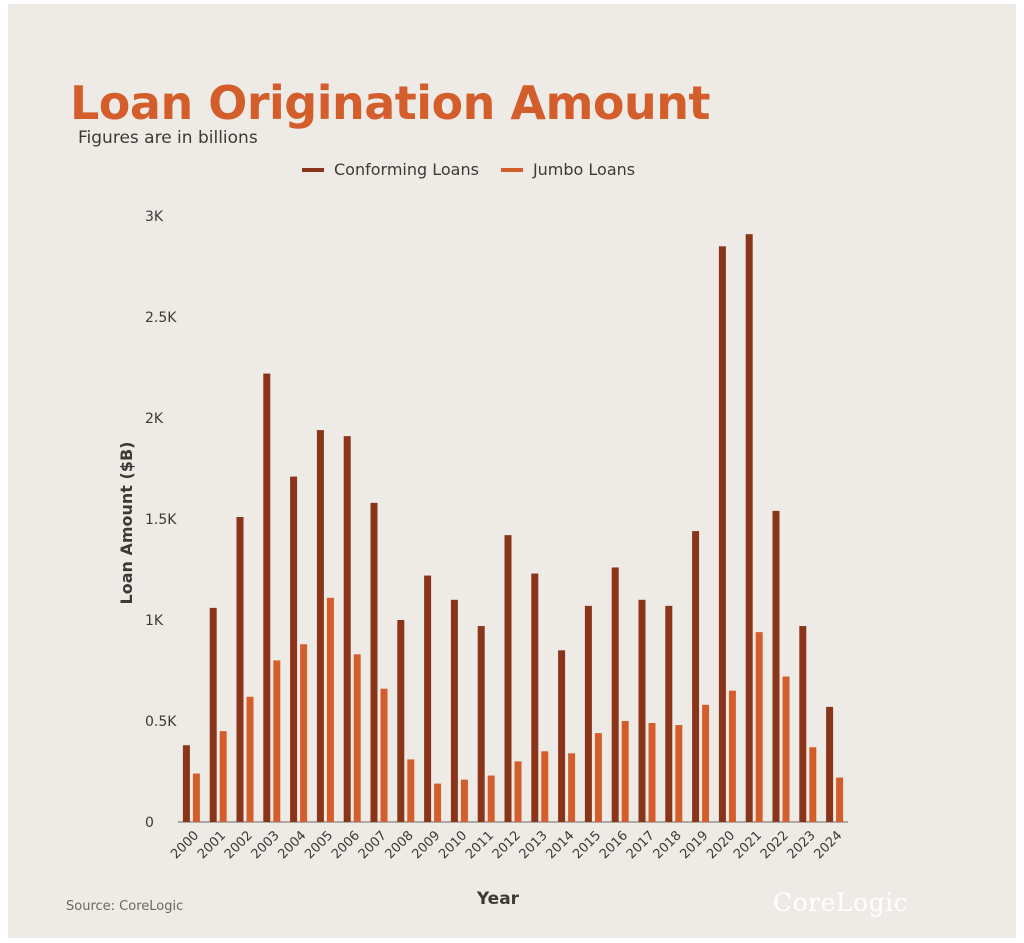 Image resolution: width=1024 pixels, height=943 pixels. I want to click on x-tick-label: 2009, so click(426, 845).